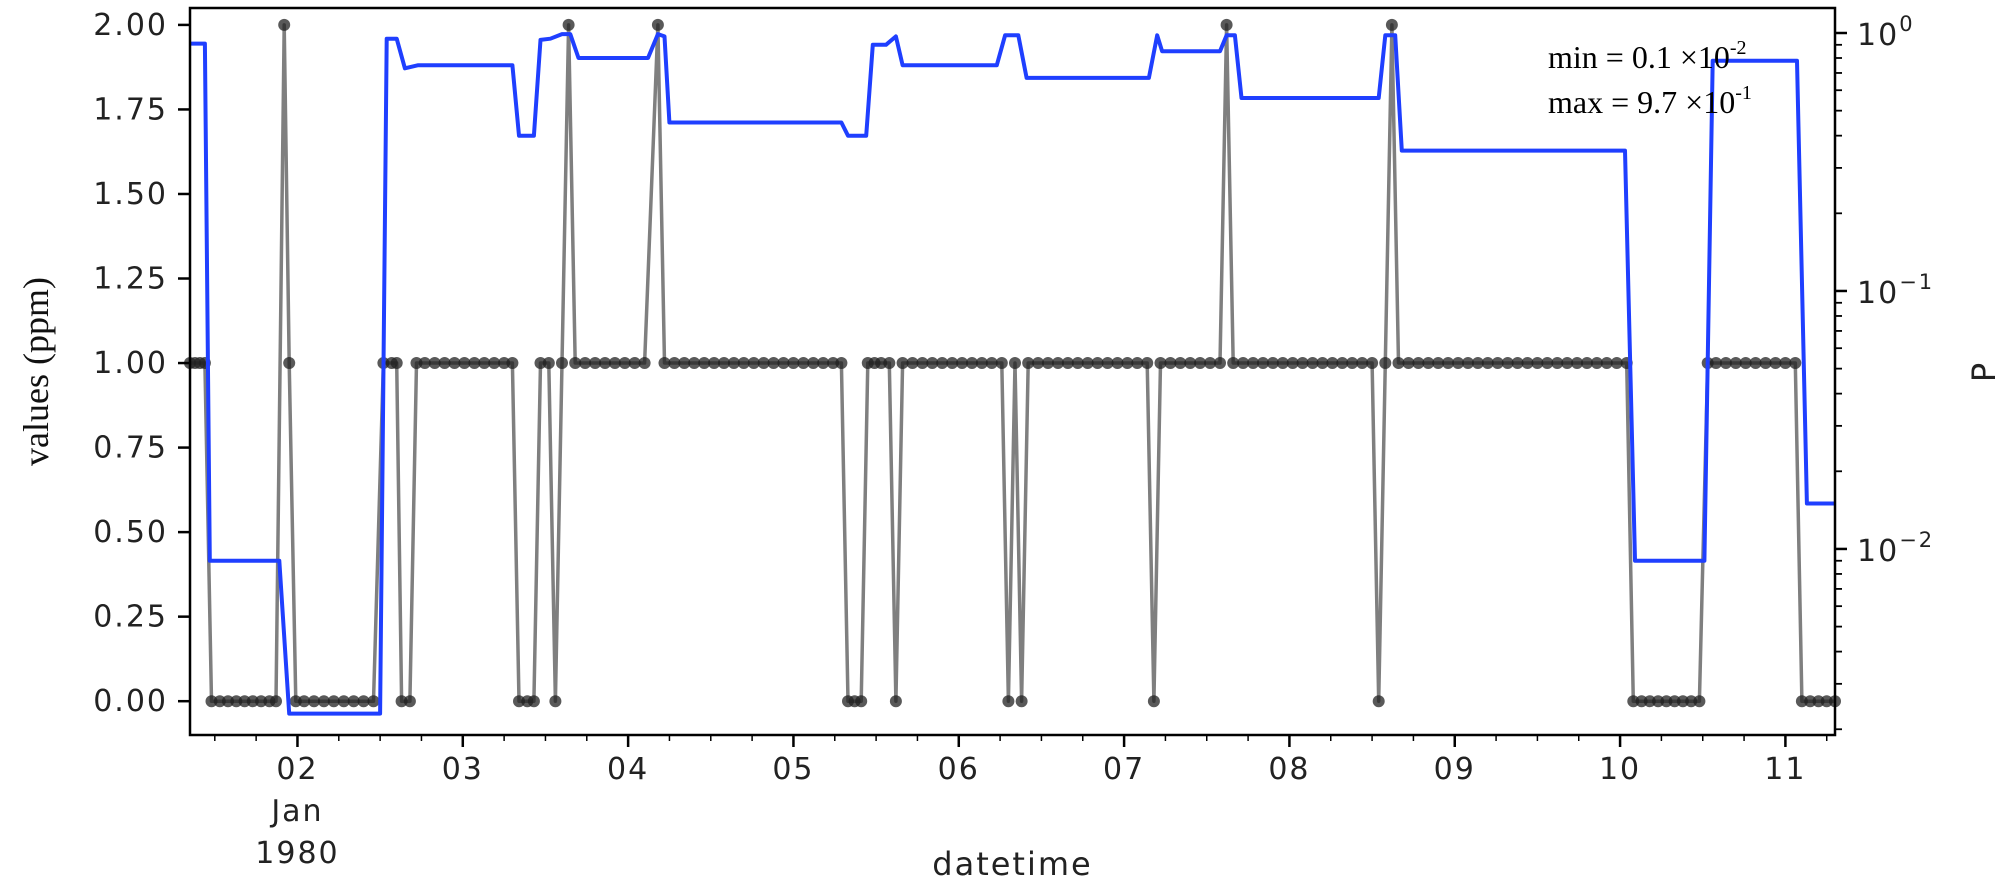  Describe the element at coordinates (1895, 290) in the screenshot. I see `right-tick-label: 10−1` at that location.